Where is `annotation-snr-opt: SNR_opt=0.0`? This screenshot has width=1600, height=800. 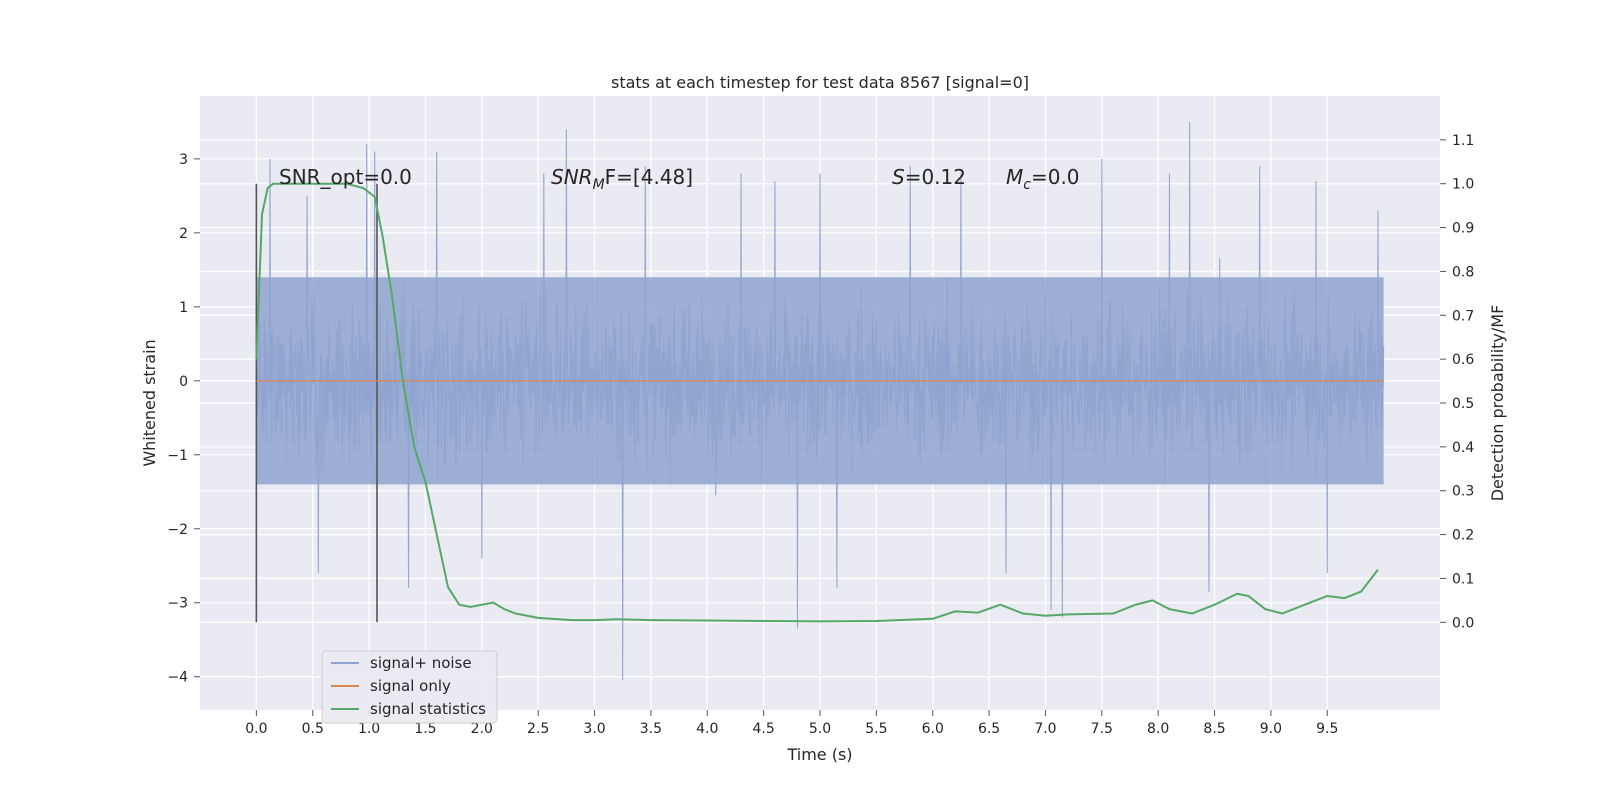 annotation-snr-opt: SNR_opt=0.0 is located at coordinates (345, 177).